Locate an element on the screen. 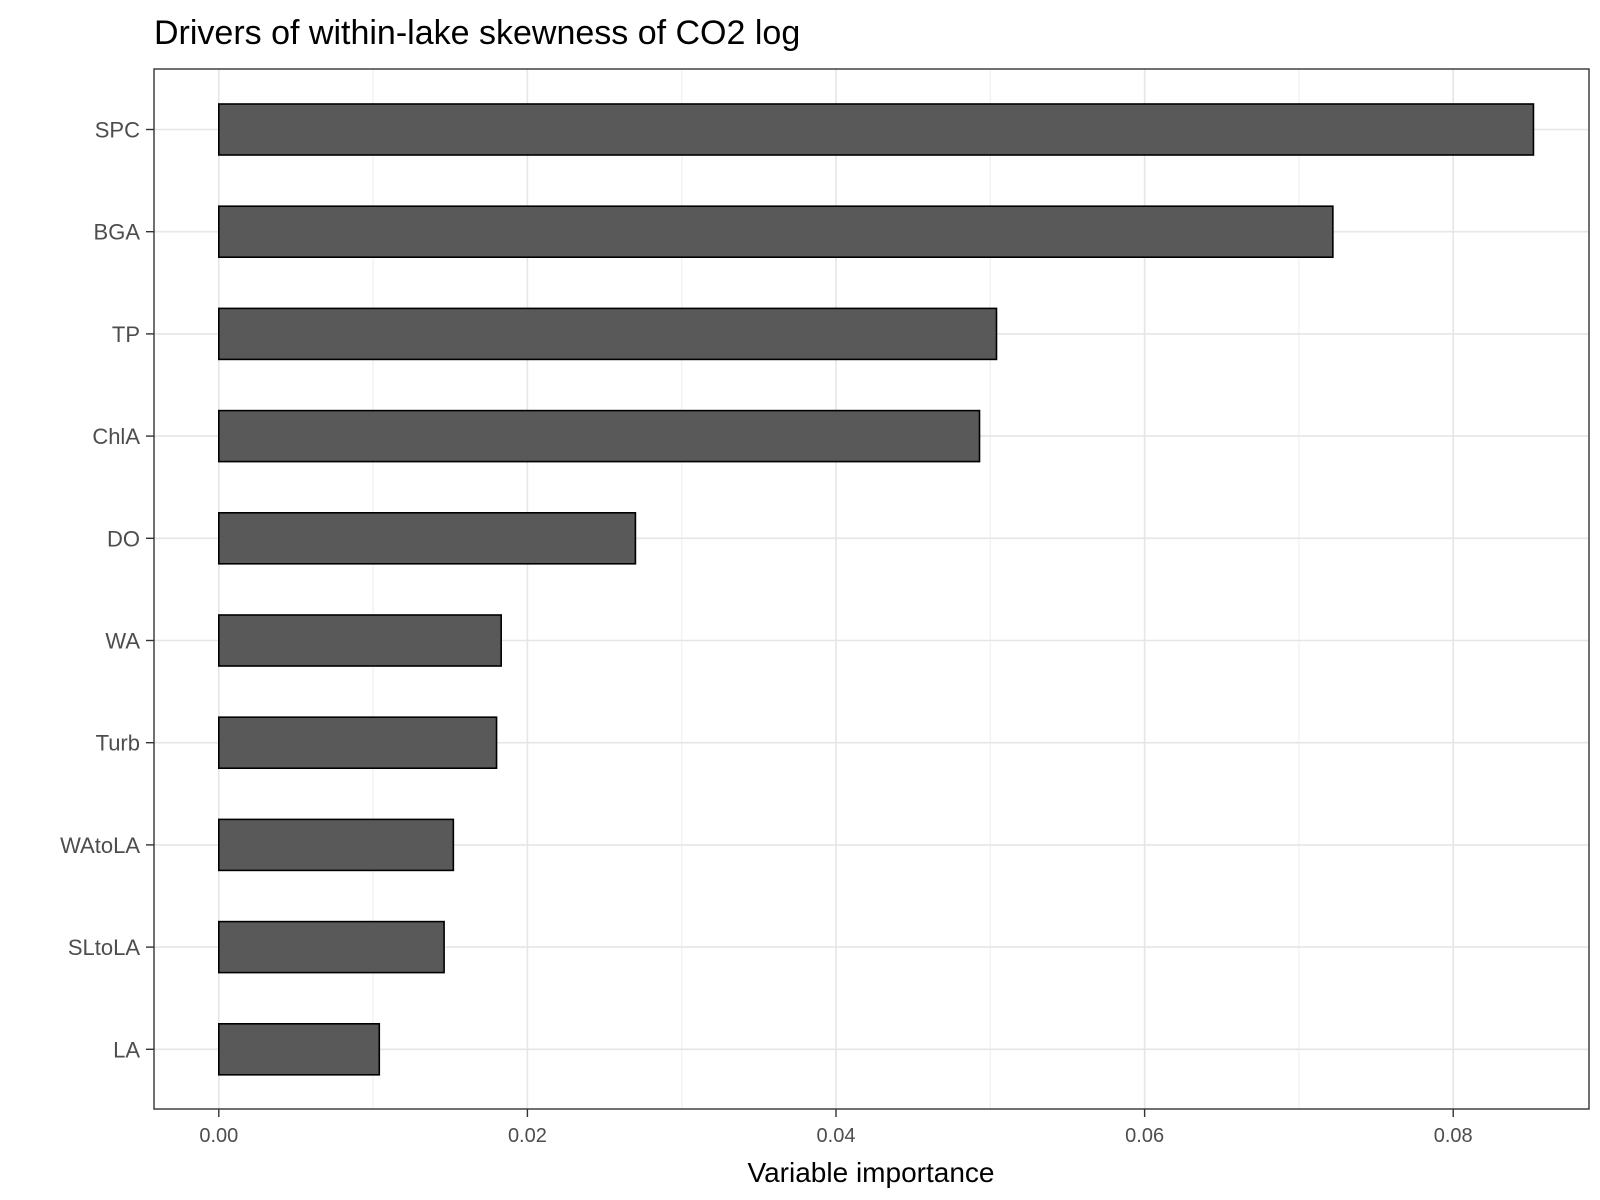 This screenshot has width=1600, height=1200. x-tick-label: 0.04 is located at coordinates (836, 1136).